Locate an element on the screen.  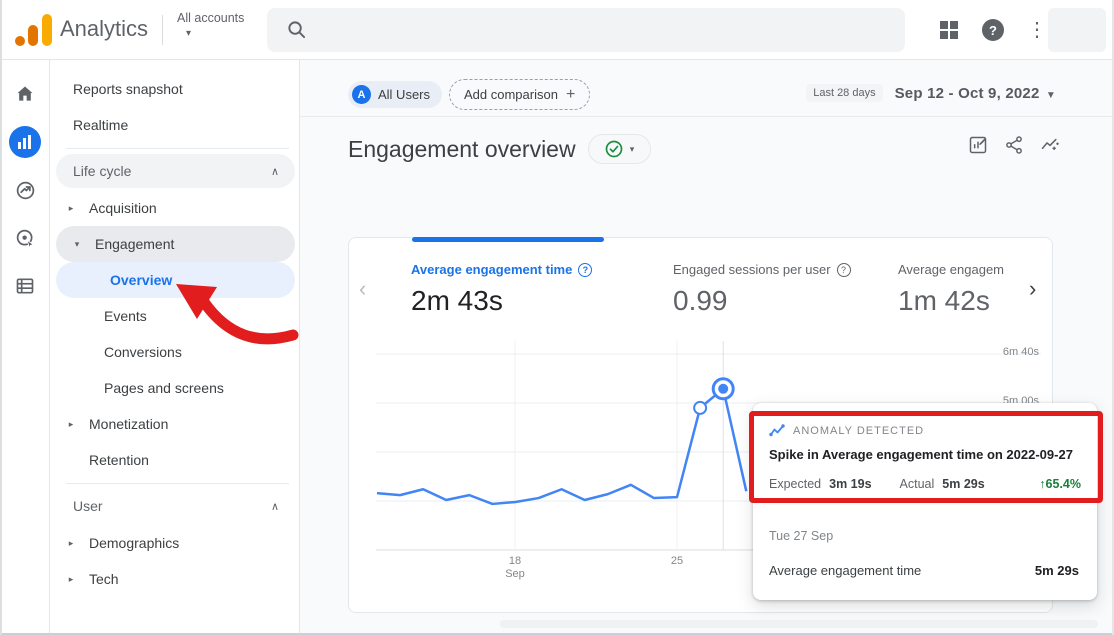
sidebar-item-engagement: ▾ Engagement is located at coordinates (175, 244).